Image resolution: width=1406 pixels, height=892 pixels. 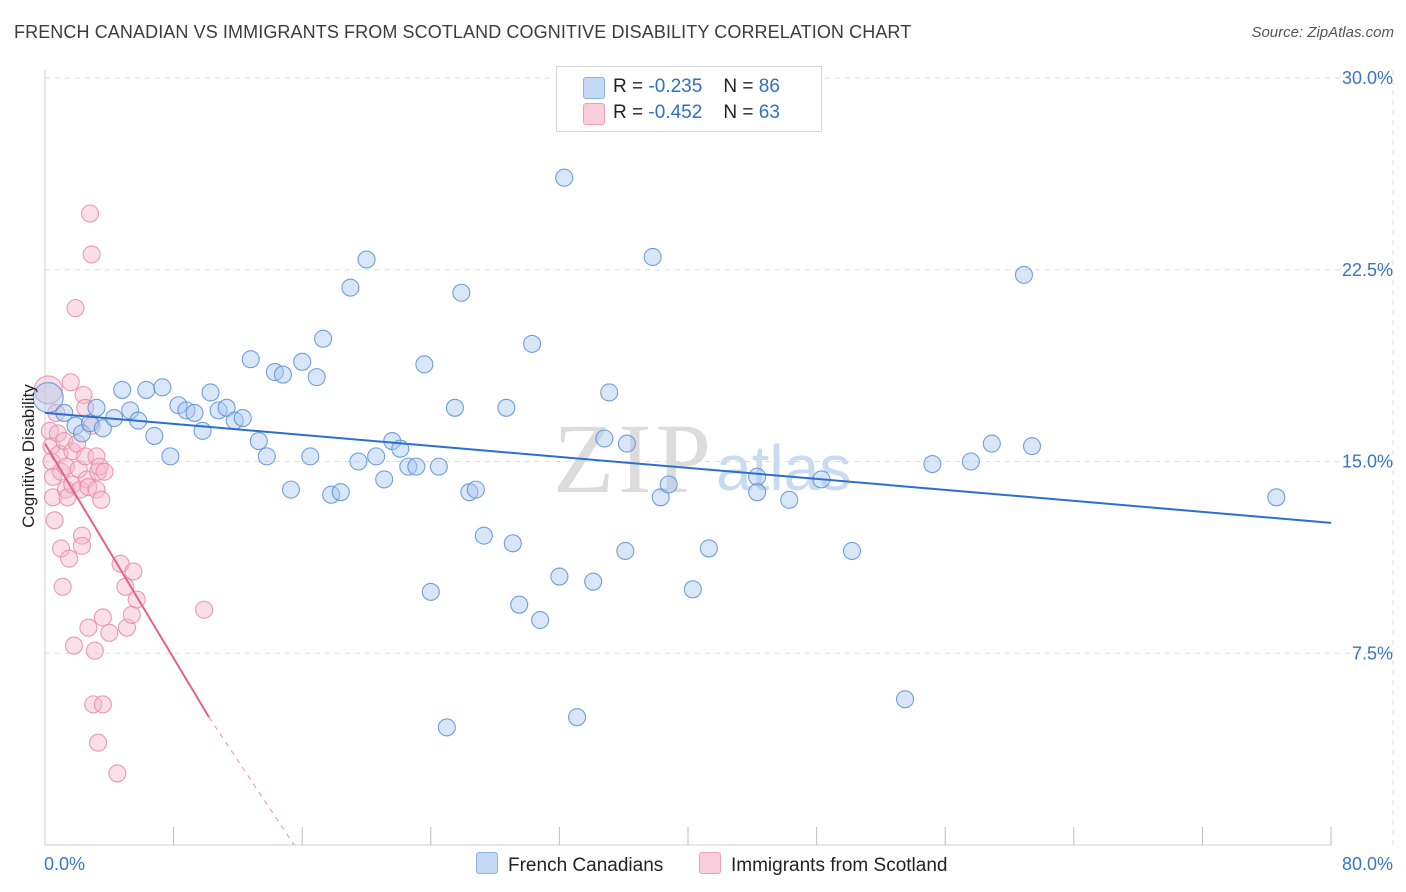 I want to click on y-axis-label: Cognitive Disability, so click(x=28, y=456).